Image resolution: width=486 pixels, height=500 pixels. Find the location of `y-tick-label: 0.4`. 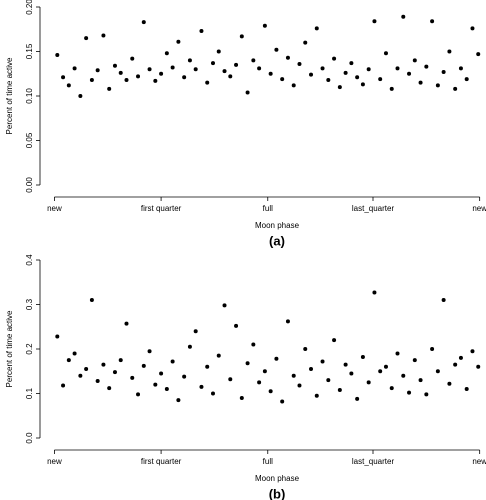

y-tick-label: 0.4 is located at coordinates (29, 260).